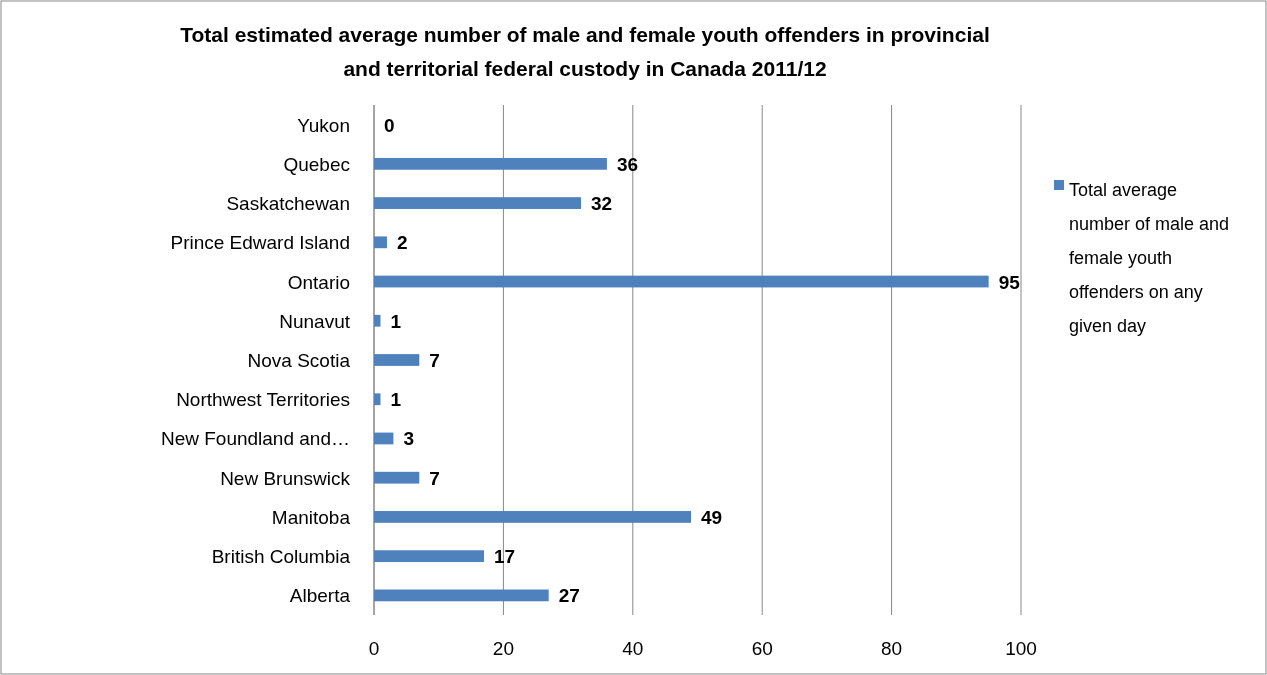 Image resolution: width=1267 pixels, height=675 pixels. Describe the element at coordinates (633, 648) in the screenshot. I see `x-tick-label: 40` at that location.